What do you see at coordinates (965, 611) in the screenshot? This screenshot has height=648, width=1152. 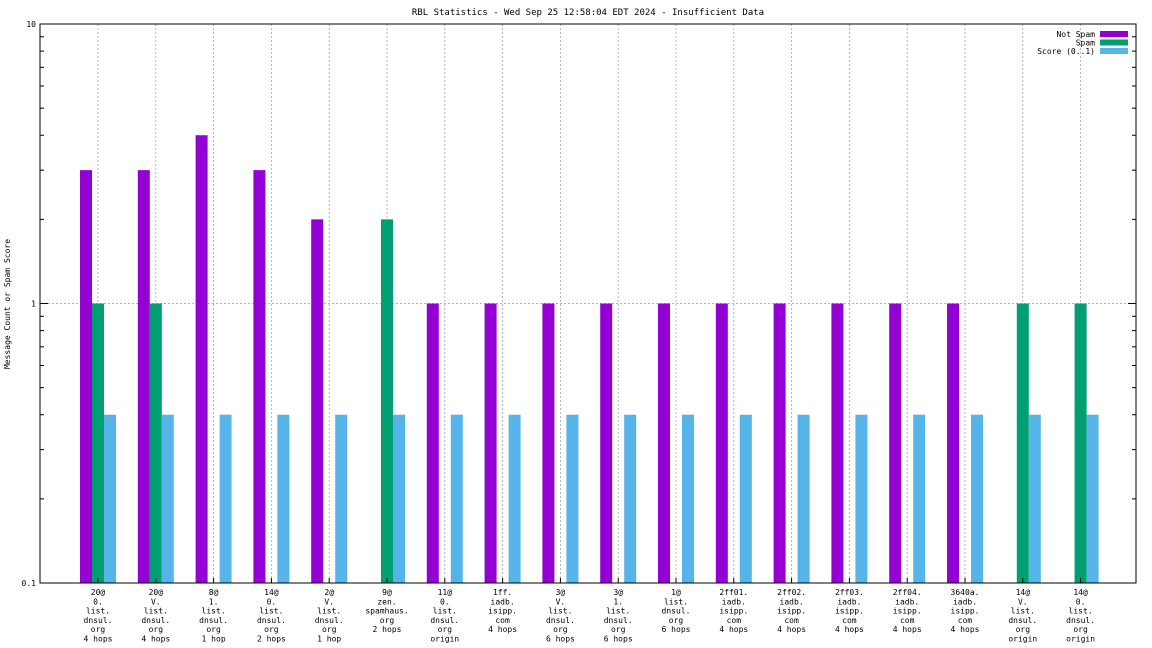 I see `x-tick-label: 3640a. iadb. isipp. com 4 hops` at bounding box center [965, 611].